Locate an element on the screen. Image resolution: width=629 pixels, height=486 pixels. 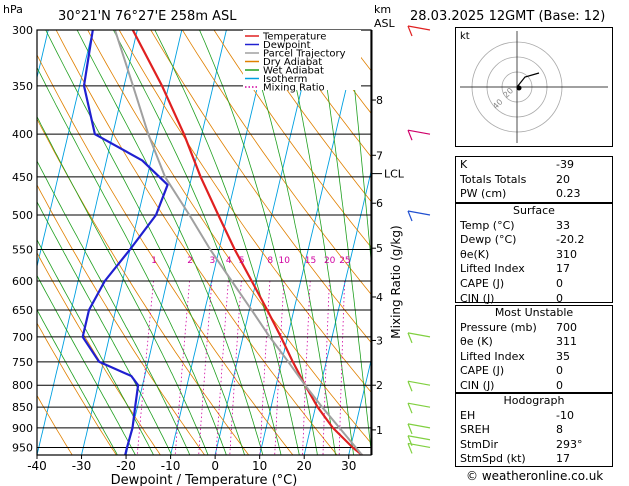
surface-row: CAPE (J) 0 is located at coordinates (511, 283).